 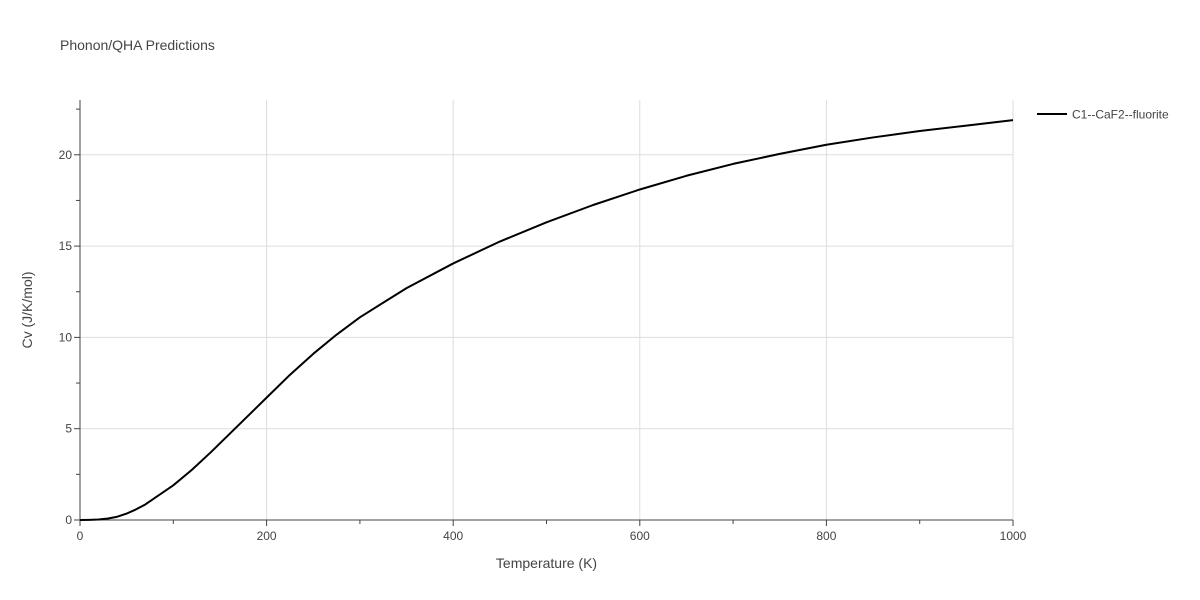 What do you see at coordinates (546, 563) in the screenshot?
I see `x-axis-title: Temperature (K)` at bounding box center [546, 563].